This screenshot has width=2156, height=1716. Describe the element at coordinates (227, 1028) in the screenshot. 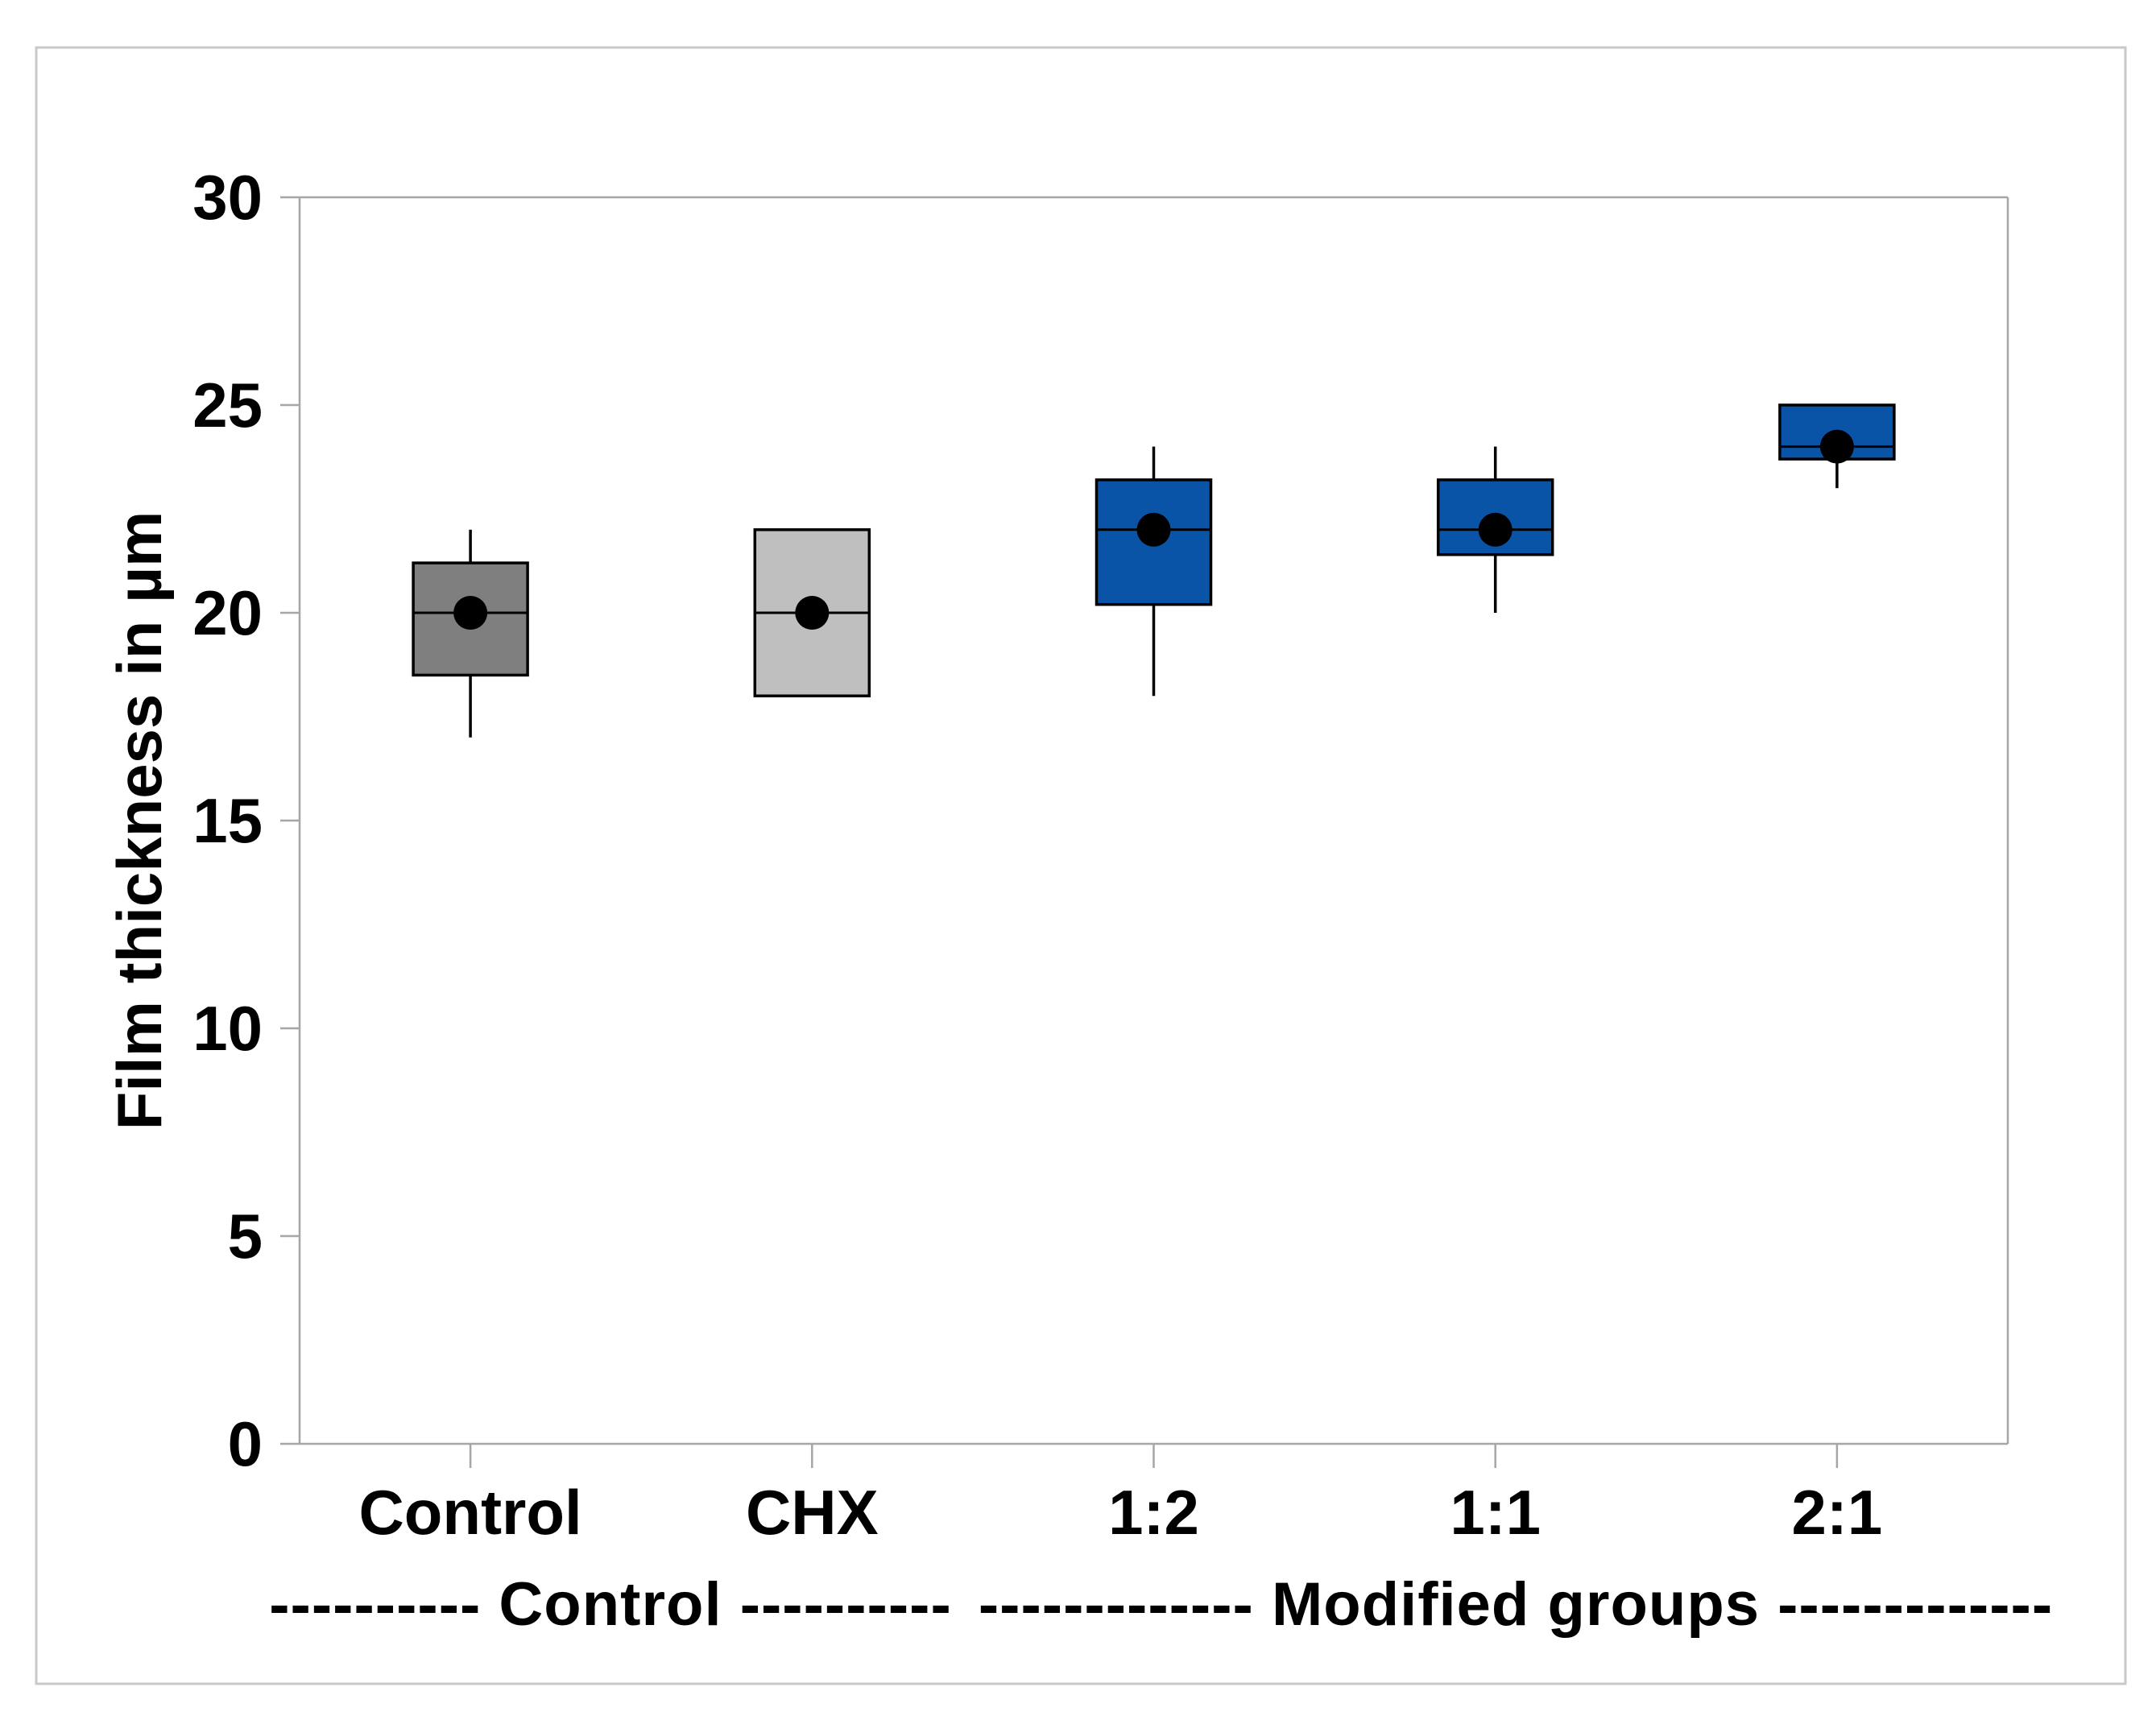

I see `y-tick-label: 10` at that location.